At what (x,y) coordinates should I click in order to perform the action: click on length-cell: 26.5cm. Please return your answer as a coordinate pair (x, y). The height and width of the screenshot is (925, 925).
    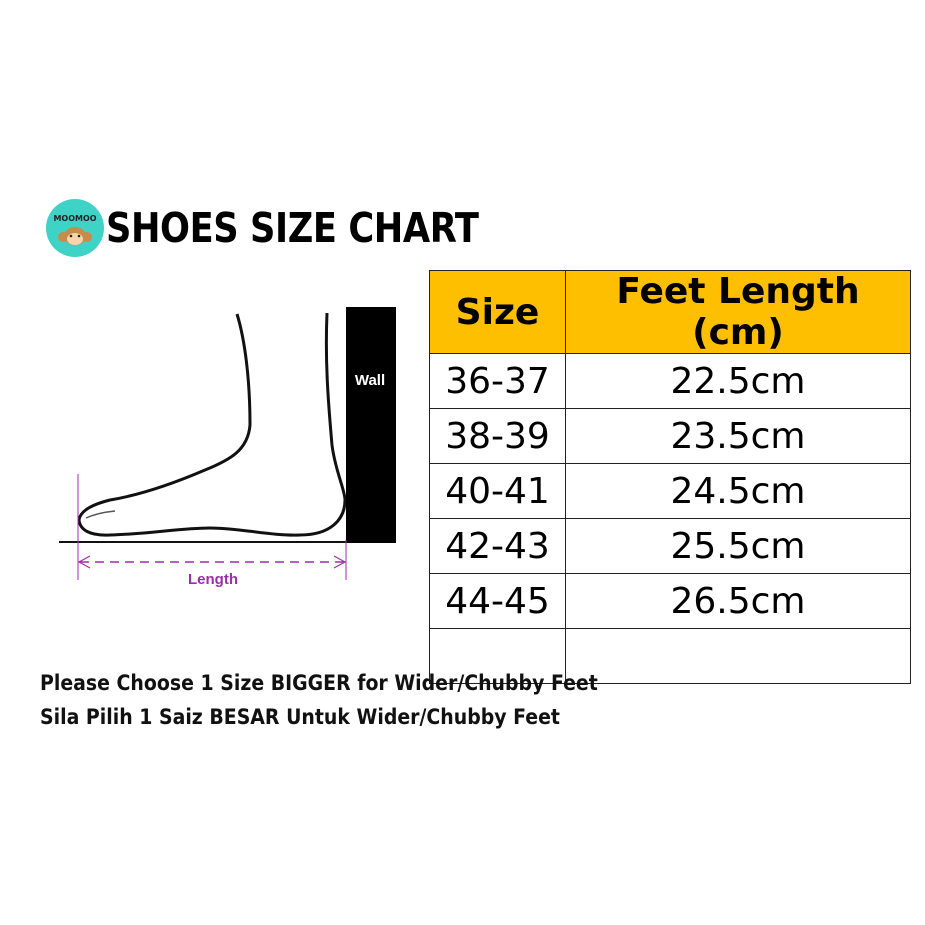
    Looking at the image, I should click on (738, 601).